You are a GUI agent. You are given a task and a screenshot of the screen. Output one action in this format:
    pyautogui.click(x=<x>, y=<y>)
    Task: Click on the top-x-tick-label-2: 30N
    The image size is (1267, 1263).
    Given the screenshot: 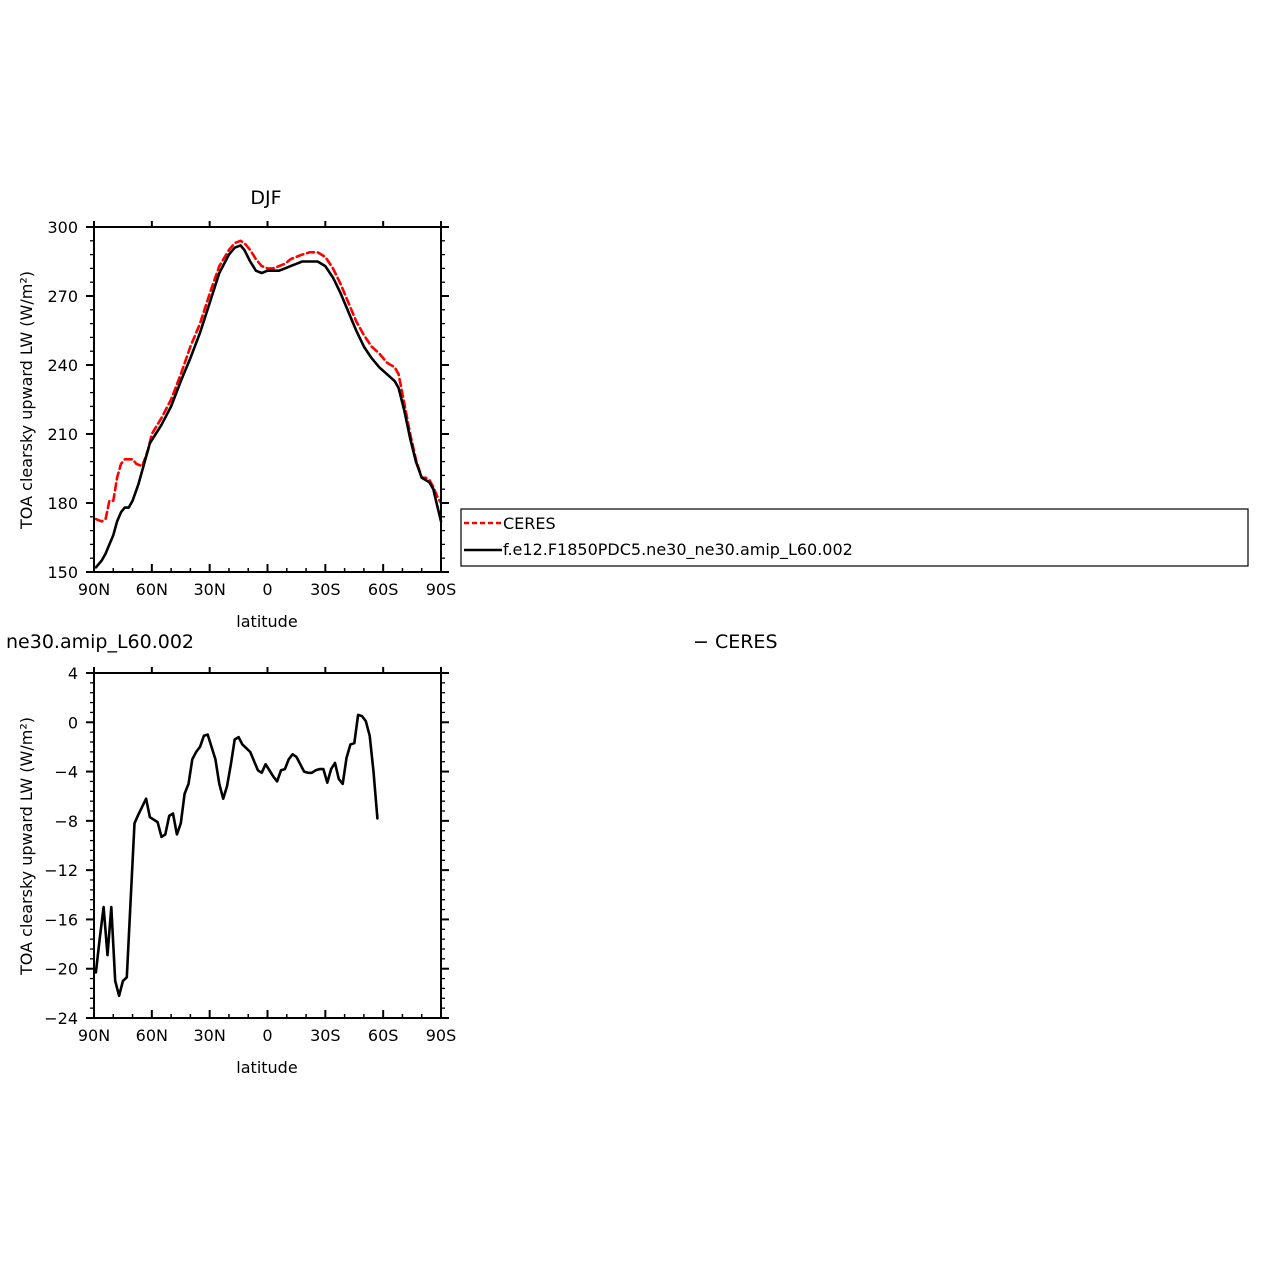 What is the action you would take?
    pyautogui.click(x=210, y=589)
    